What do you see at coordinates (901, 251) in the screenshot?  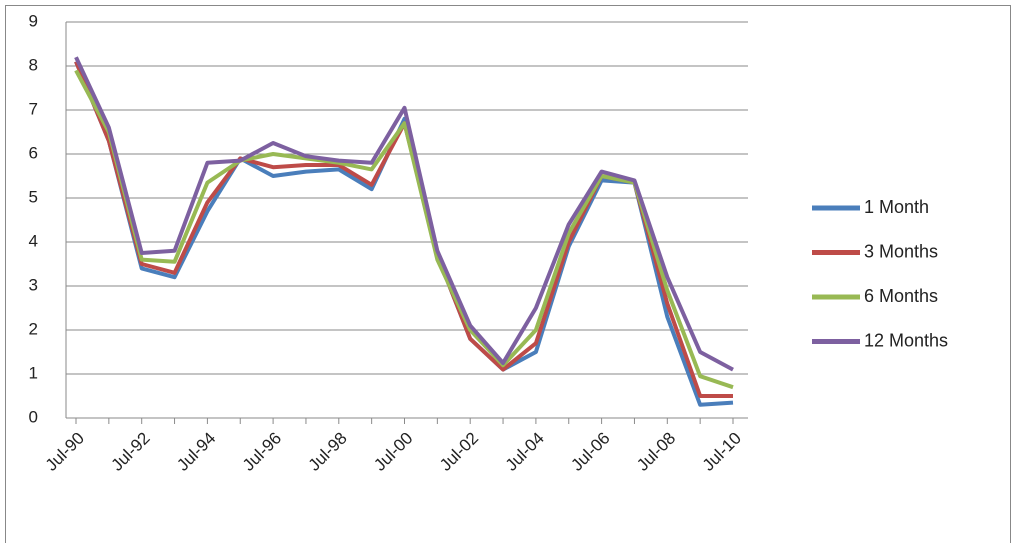 I see `legend-label: 3 Months` at bounding box center [901, 251].